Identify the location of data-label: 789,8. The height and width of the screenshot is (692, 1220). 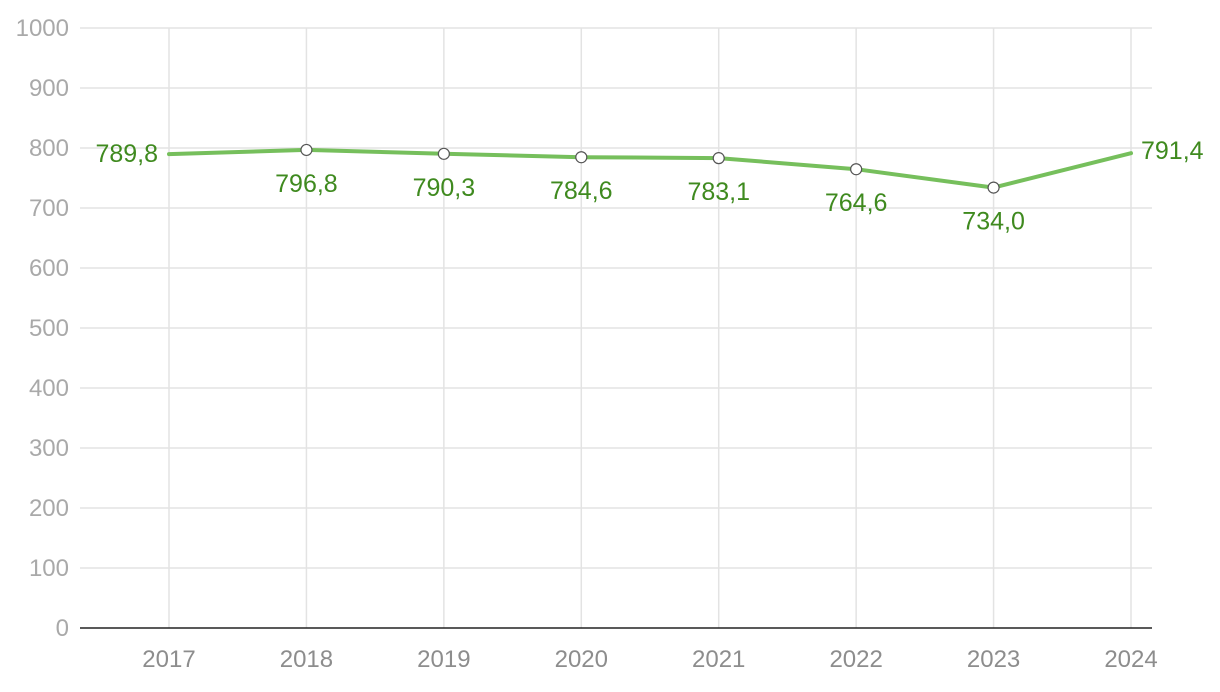
(126, 154).